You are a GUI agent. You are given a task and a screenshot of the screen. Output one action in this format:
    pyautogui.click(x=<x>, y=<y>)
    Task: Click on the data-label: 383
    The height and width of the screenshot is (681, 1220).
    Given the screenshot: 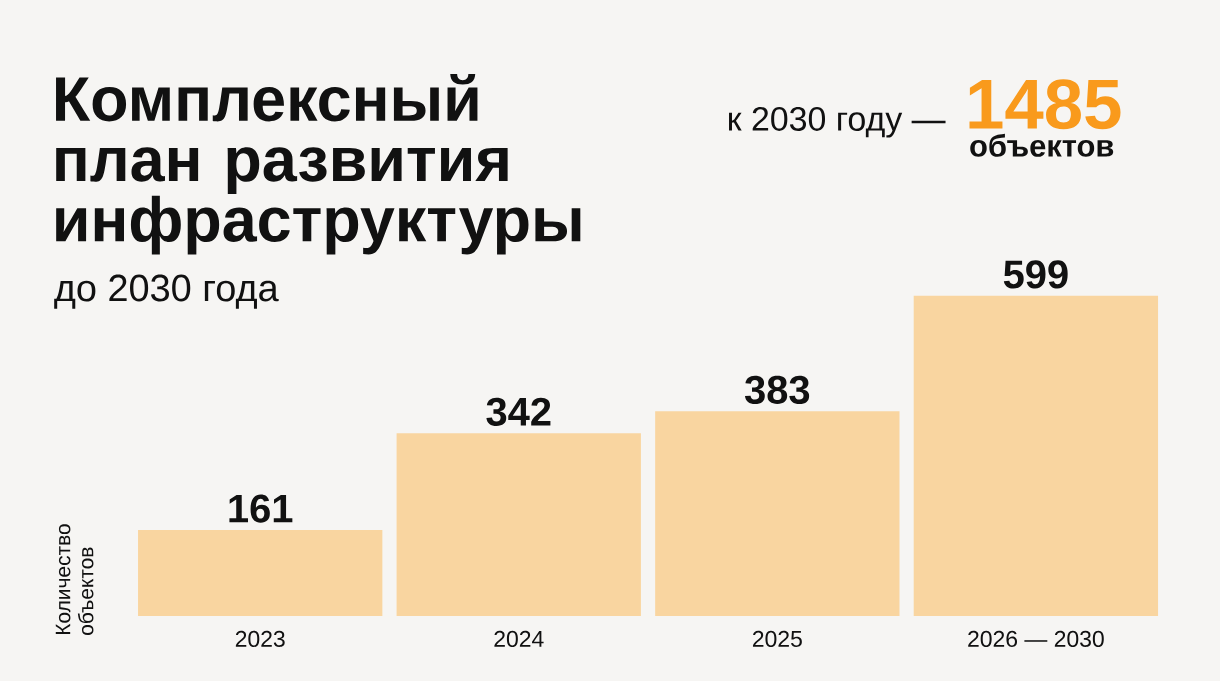 What is the action you would take?
    pyautogui.click(x=777, y=390)
    